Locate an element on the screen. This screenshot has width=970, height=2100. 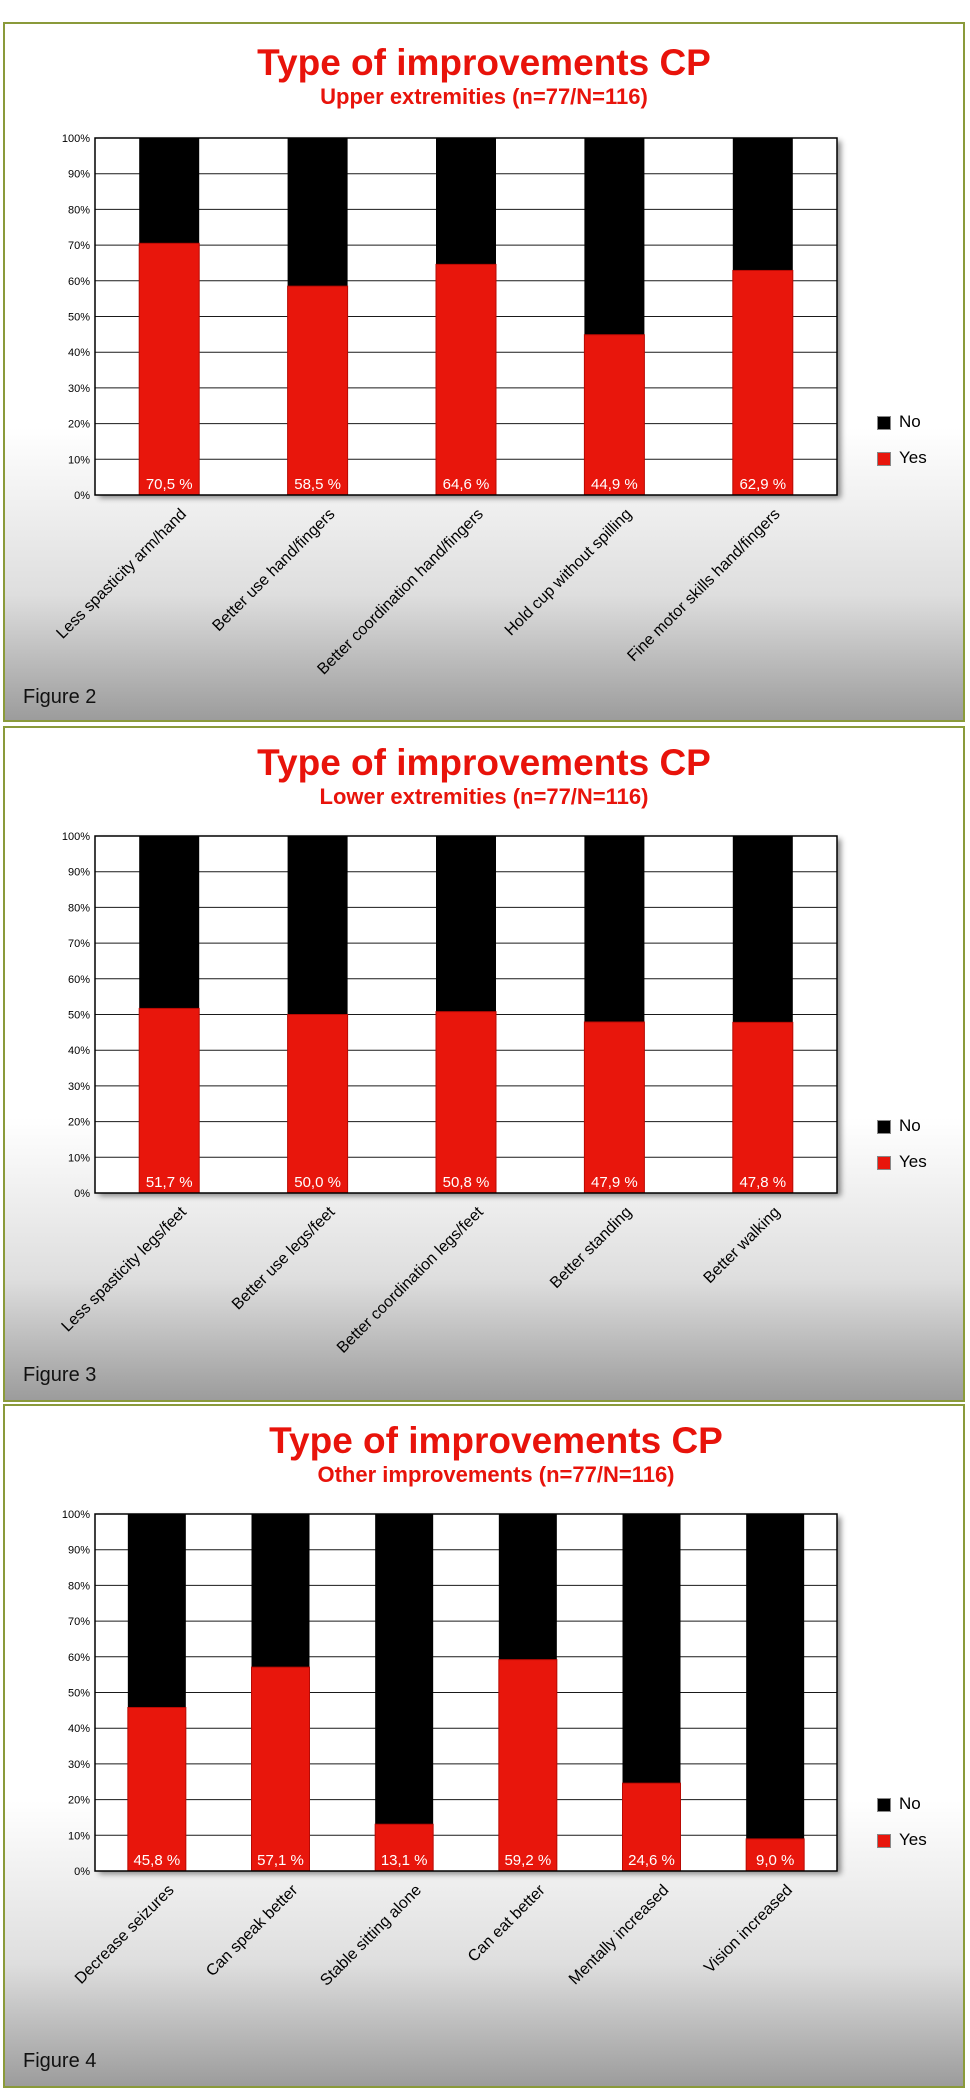
y-tick-label: 30% is located at coordinates (79, 1087).